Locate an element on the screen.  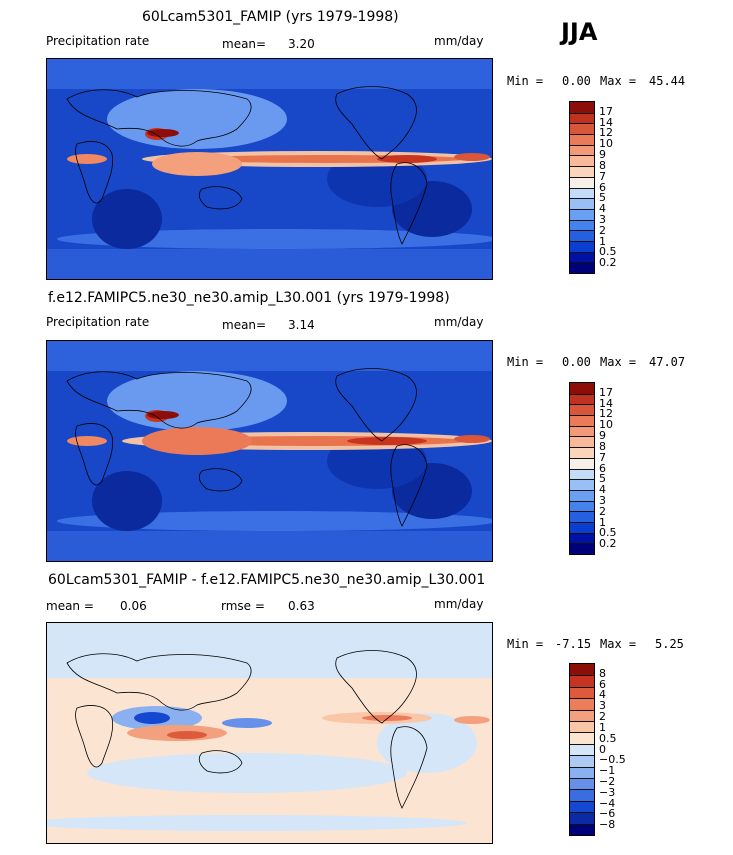
panel1-australia-outline is located at coordinates (220, 198).